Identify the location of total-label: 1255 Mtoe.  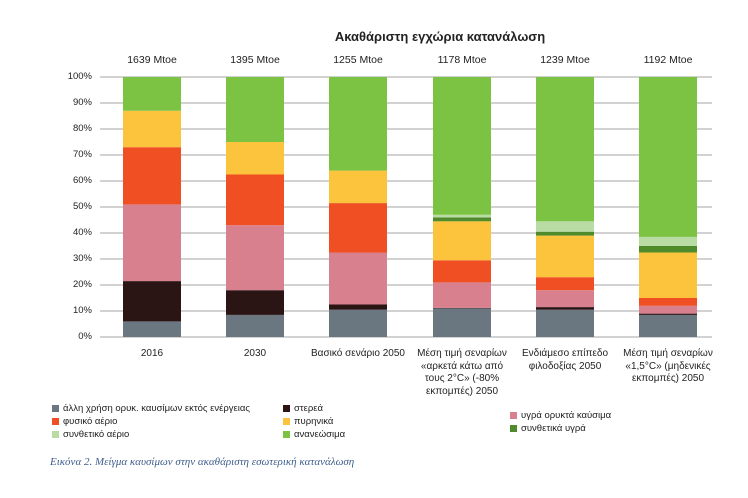
(358, 60).